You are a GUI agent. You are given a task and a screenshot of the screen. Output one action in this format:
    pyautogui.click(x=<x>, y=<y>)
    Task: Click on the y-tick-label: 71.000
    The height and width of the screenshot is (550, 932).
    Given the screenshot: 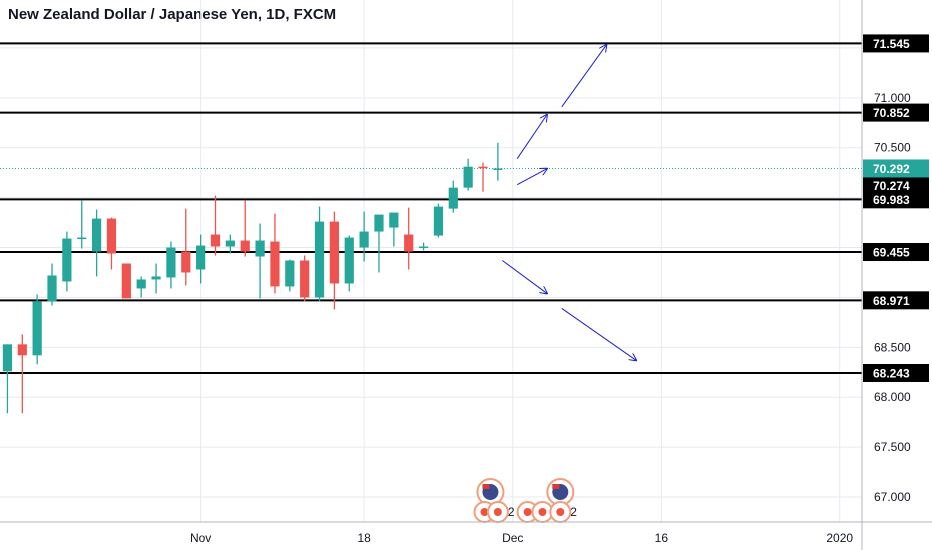 What is the action you would take?
    pyautogui.click(x=892, y=98)
    